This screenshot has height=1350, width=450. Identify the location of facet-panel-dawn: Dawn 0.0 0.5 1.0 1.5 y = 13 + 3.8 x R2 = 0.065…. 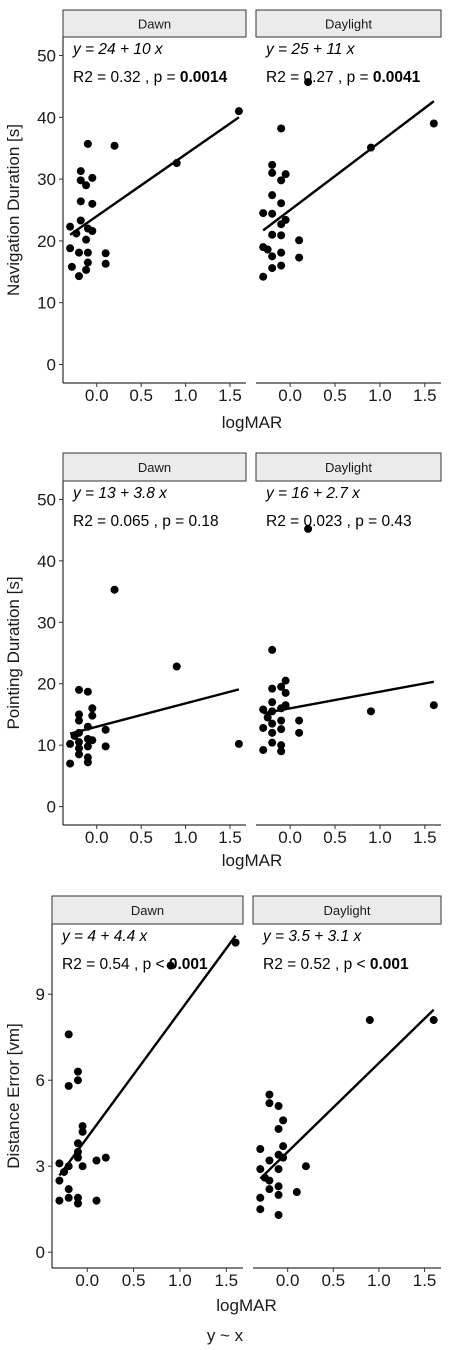
(154, 649).